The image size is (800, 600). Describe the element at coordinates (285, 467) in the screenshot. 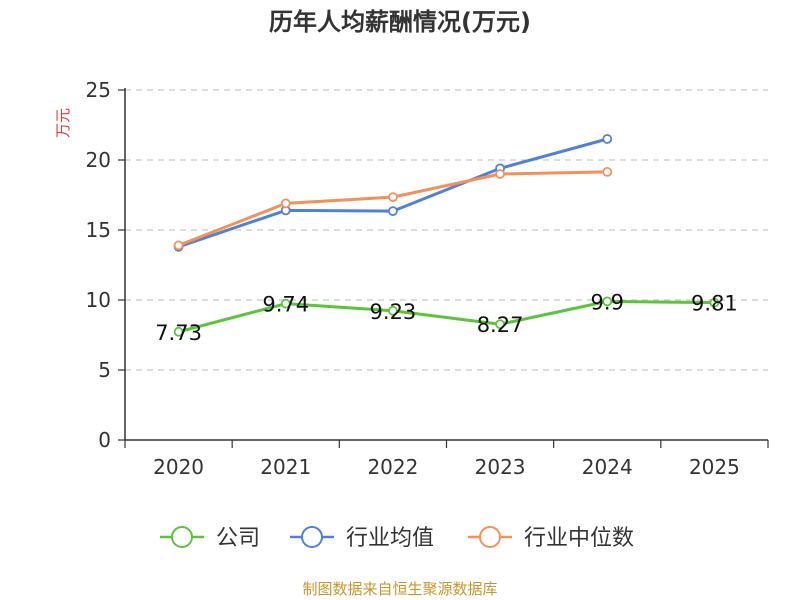

I see `x-tick-label: 2021` at that location.